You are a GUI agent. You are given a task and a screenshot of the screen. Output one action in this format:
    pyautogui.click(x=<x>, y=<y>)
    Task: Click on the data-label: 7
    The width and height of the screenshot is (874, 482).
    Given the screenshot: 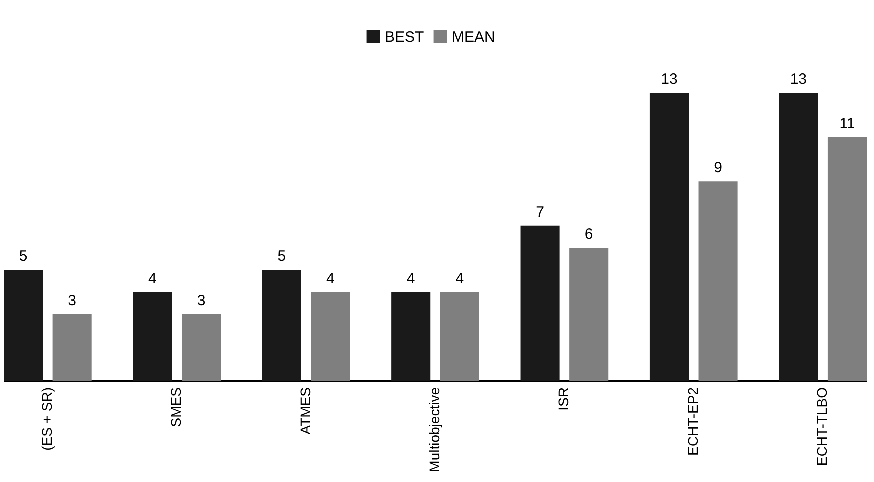 What is the action you would take?
    pyautogui.click(x=540, y=212)
    